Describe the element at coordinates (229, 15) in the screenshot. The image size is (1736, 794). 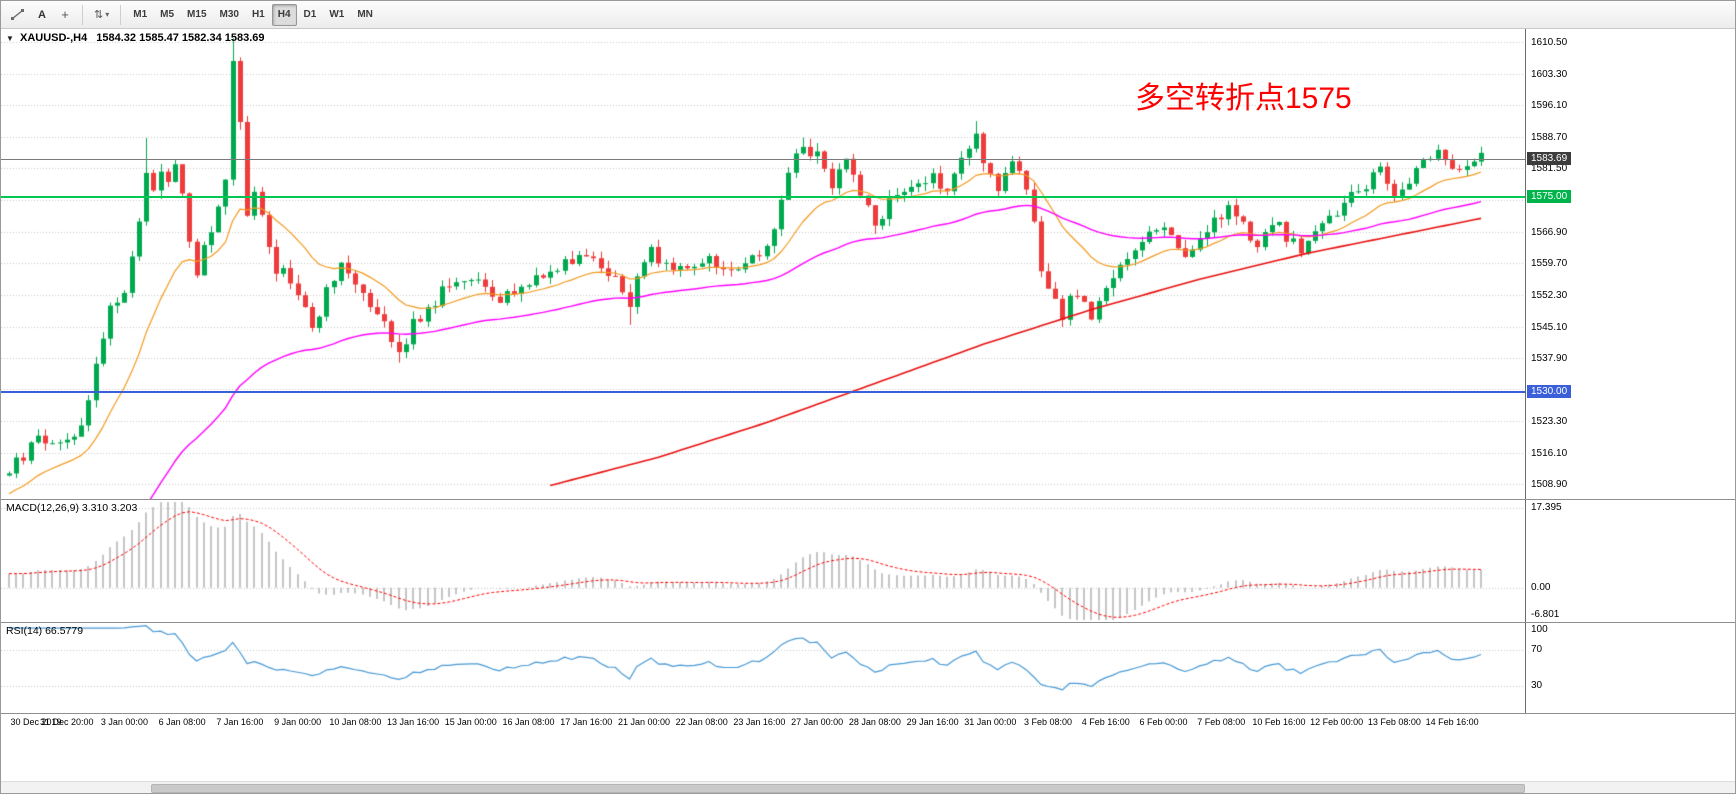
I see `timeframe-m30-button: M30` at that location.